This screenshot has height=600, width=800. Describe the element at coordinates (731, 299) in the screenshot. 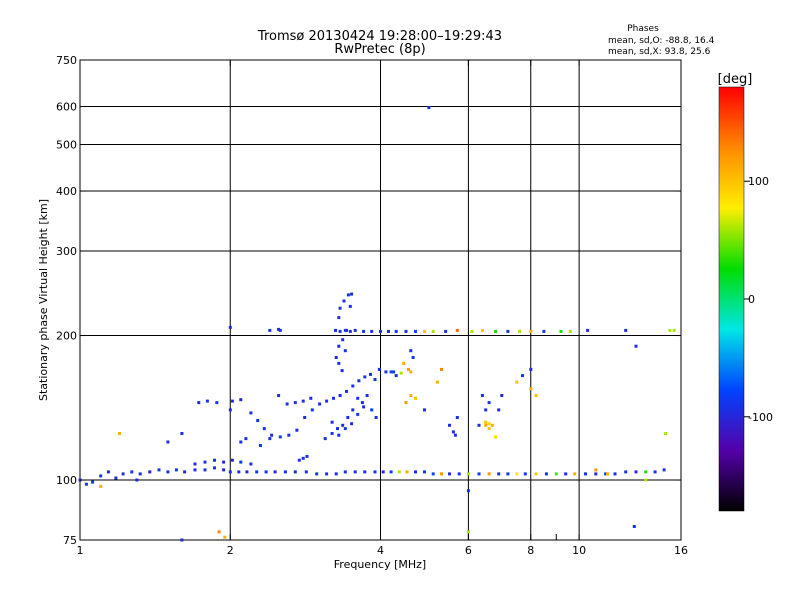

I see `colorbar` at that location.